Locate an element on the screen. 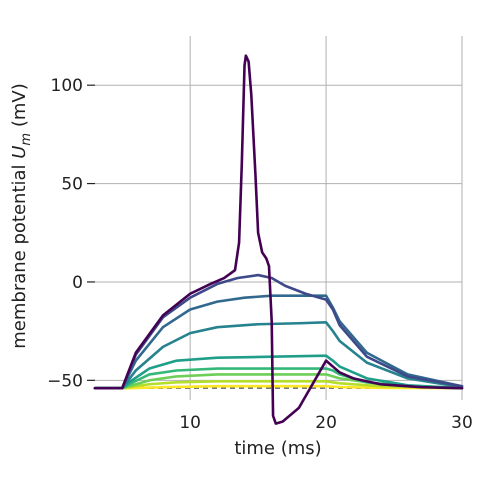 This screenshot has width=480, height=480. y-axis-label-unit: (mV) is located at coordinates (19, 108).